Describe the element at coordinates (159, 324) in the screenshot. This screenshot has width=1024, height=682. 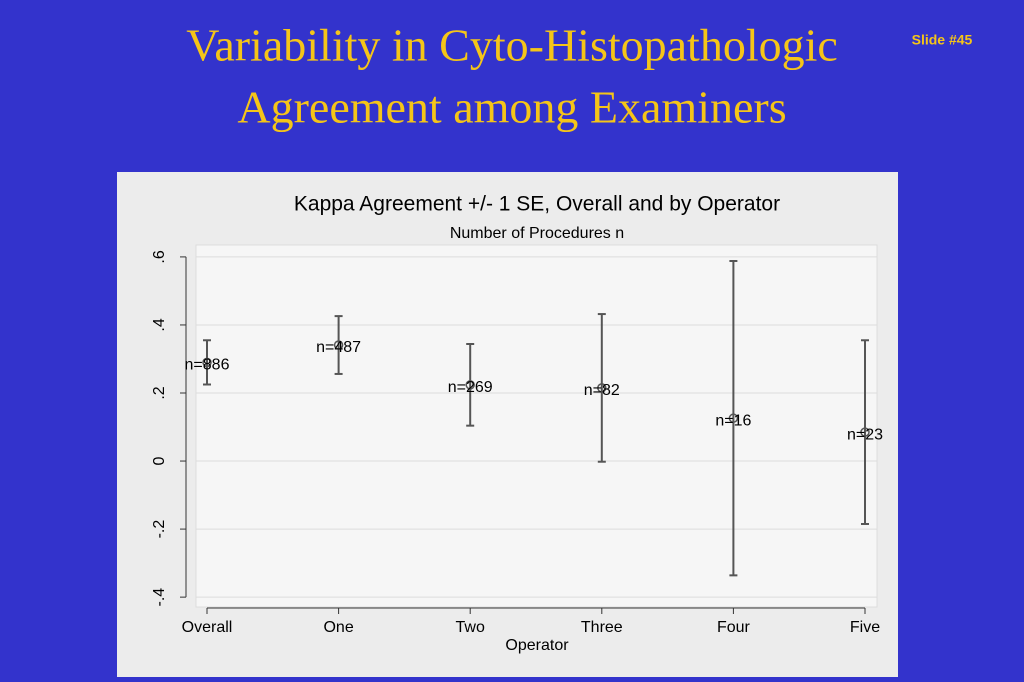
I see `y-tick-label: .4` at that location.